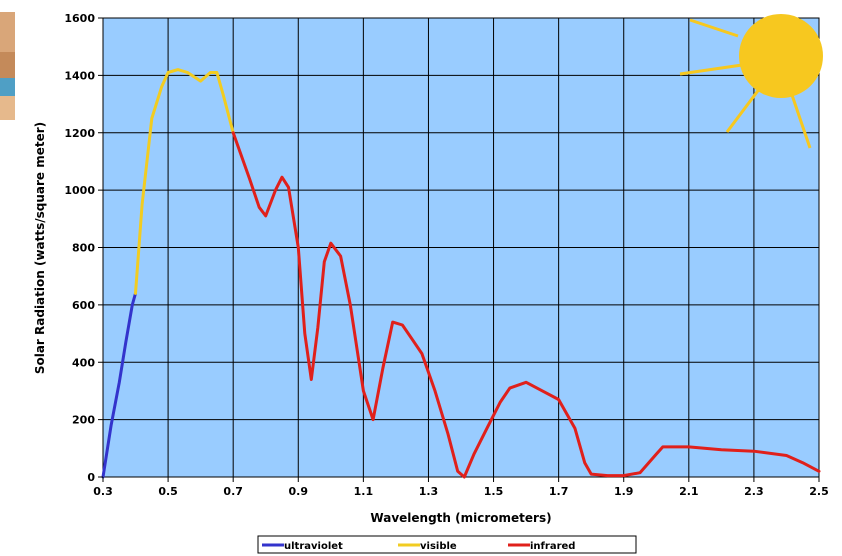  Describe the element at coordinates (313, 546) in the screenshot. I see `legend-label-ultraviolet: ultraviolet` at that location.